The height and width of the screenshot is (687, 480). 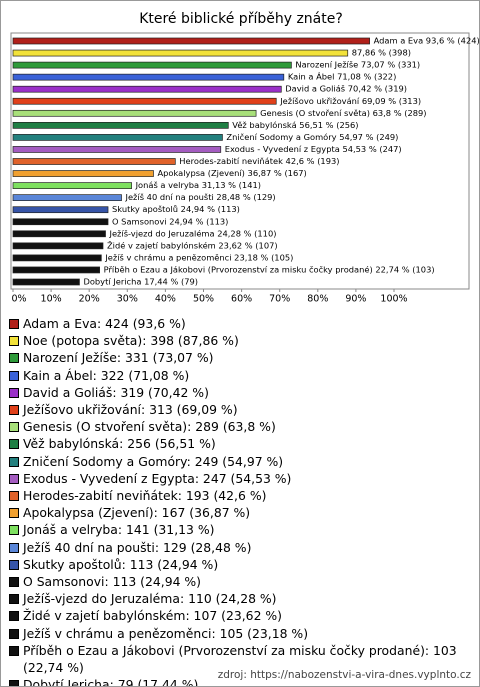 What do you see at coordinates (111, 682) in the screenshot?
I see `legend-label: Dobytí Jericha: 79 (17,44 %)` at bounding box center [111, 682].